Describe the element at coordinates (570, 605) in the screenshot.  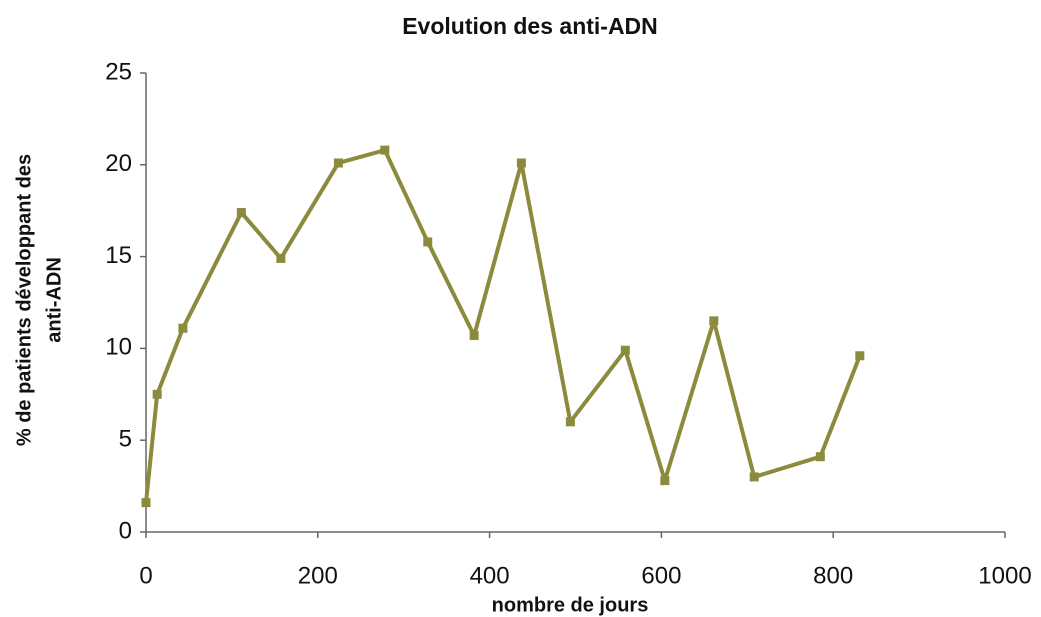
I see `x-axis-label: nombre de jours` at that location.